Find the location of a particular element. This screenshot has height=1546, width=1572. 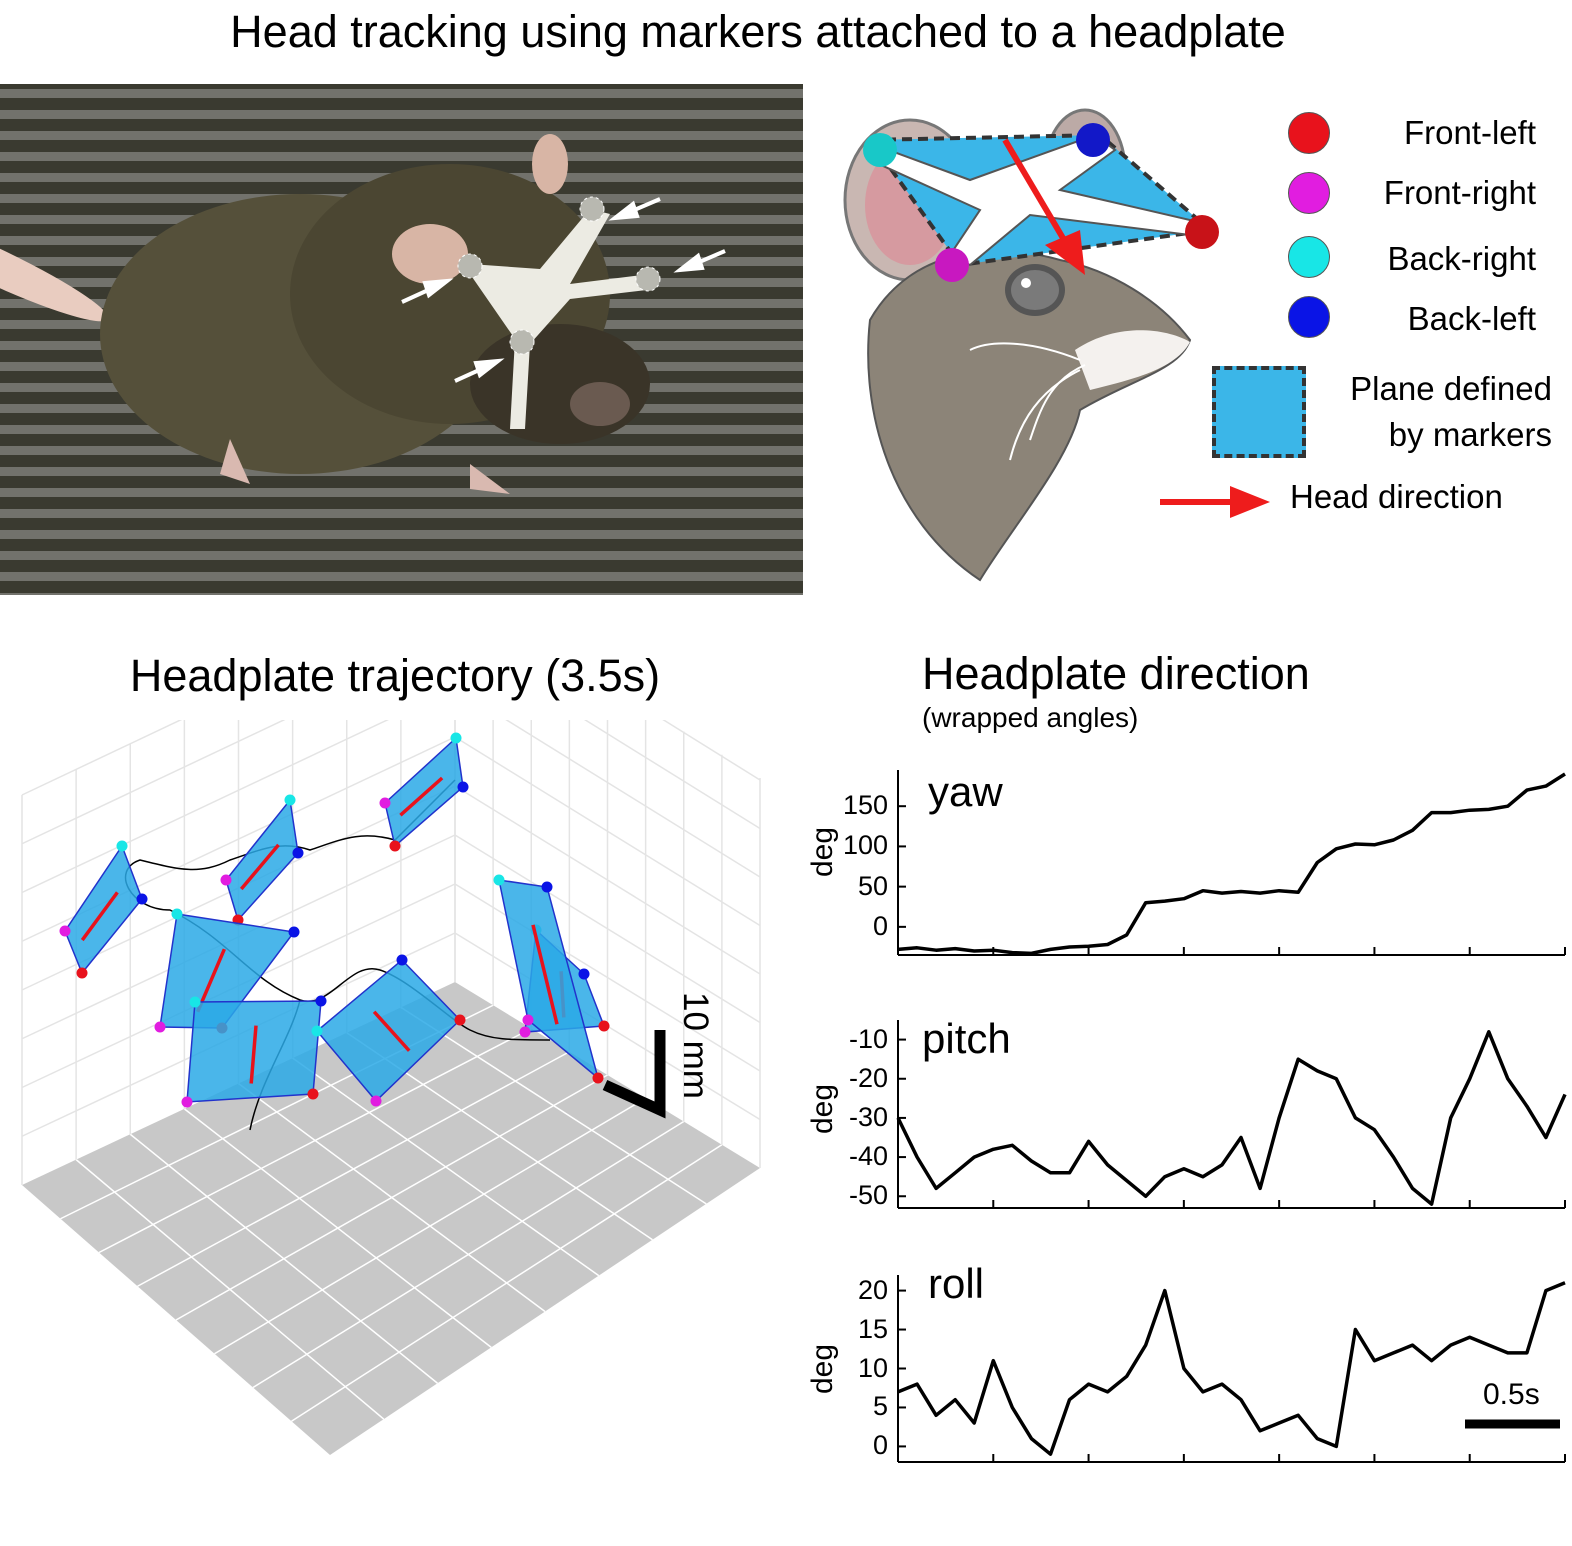

pitch-y-tick-label: -50 is located at coordinates (868, 1195).